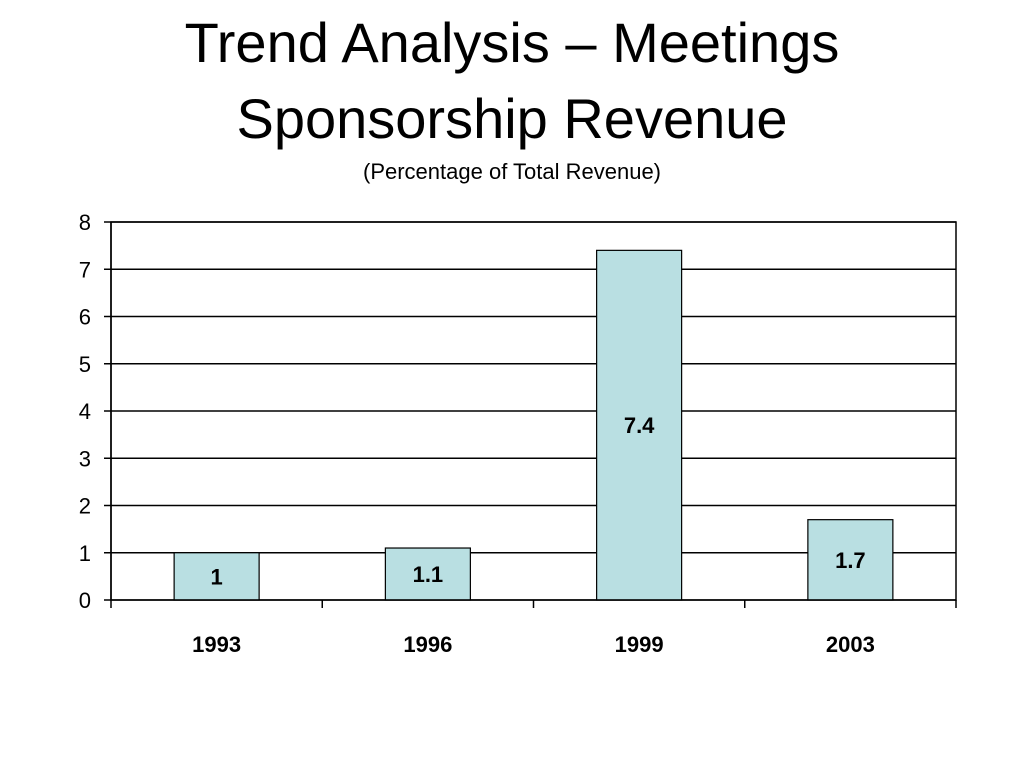 This screenshot has height=768, width=1024. I want to click on slide-title-line-1: Trend Analysis – Meetings, so click(512, 42).